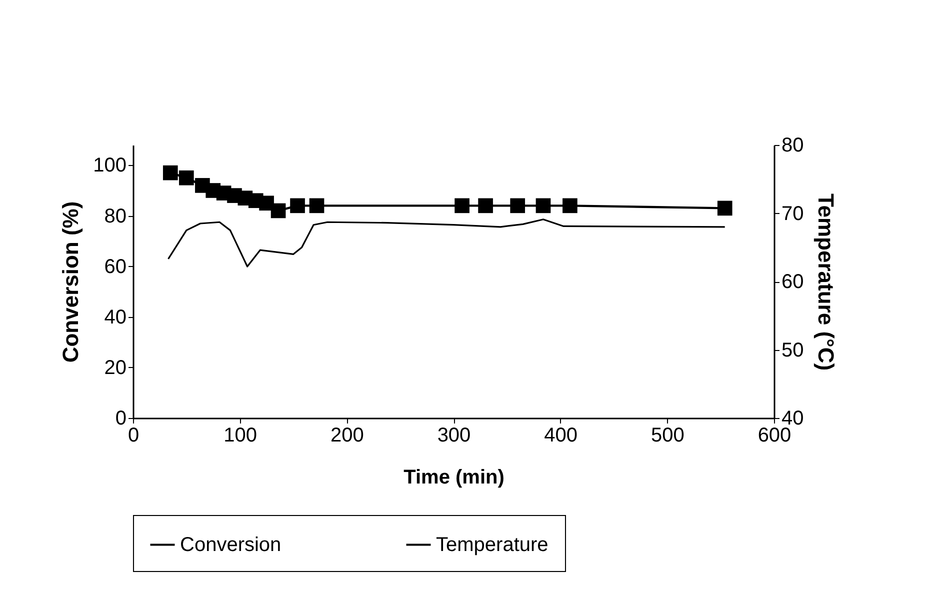  I want to click on y2-tick-label: 80, so click(793, 145).